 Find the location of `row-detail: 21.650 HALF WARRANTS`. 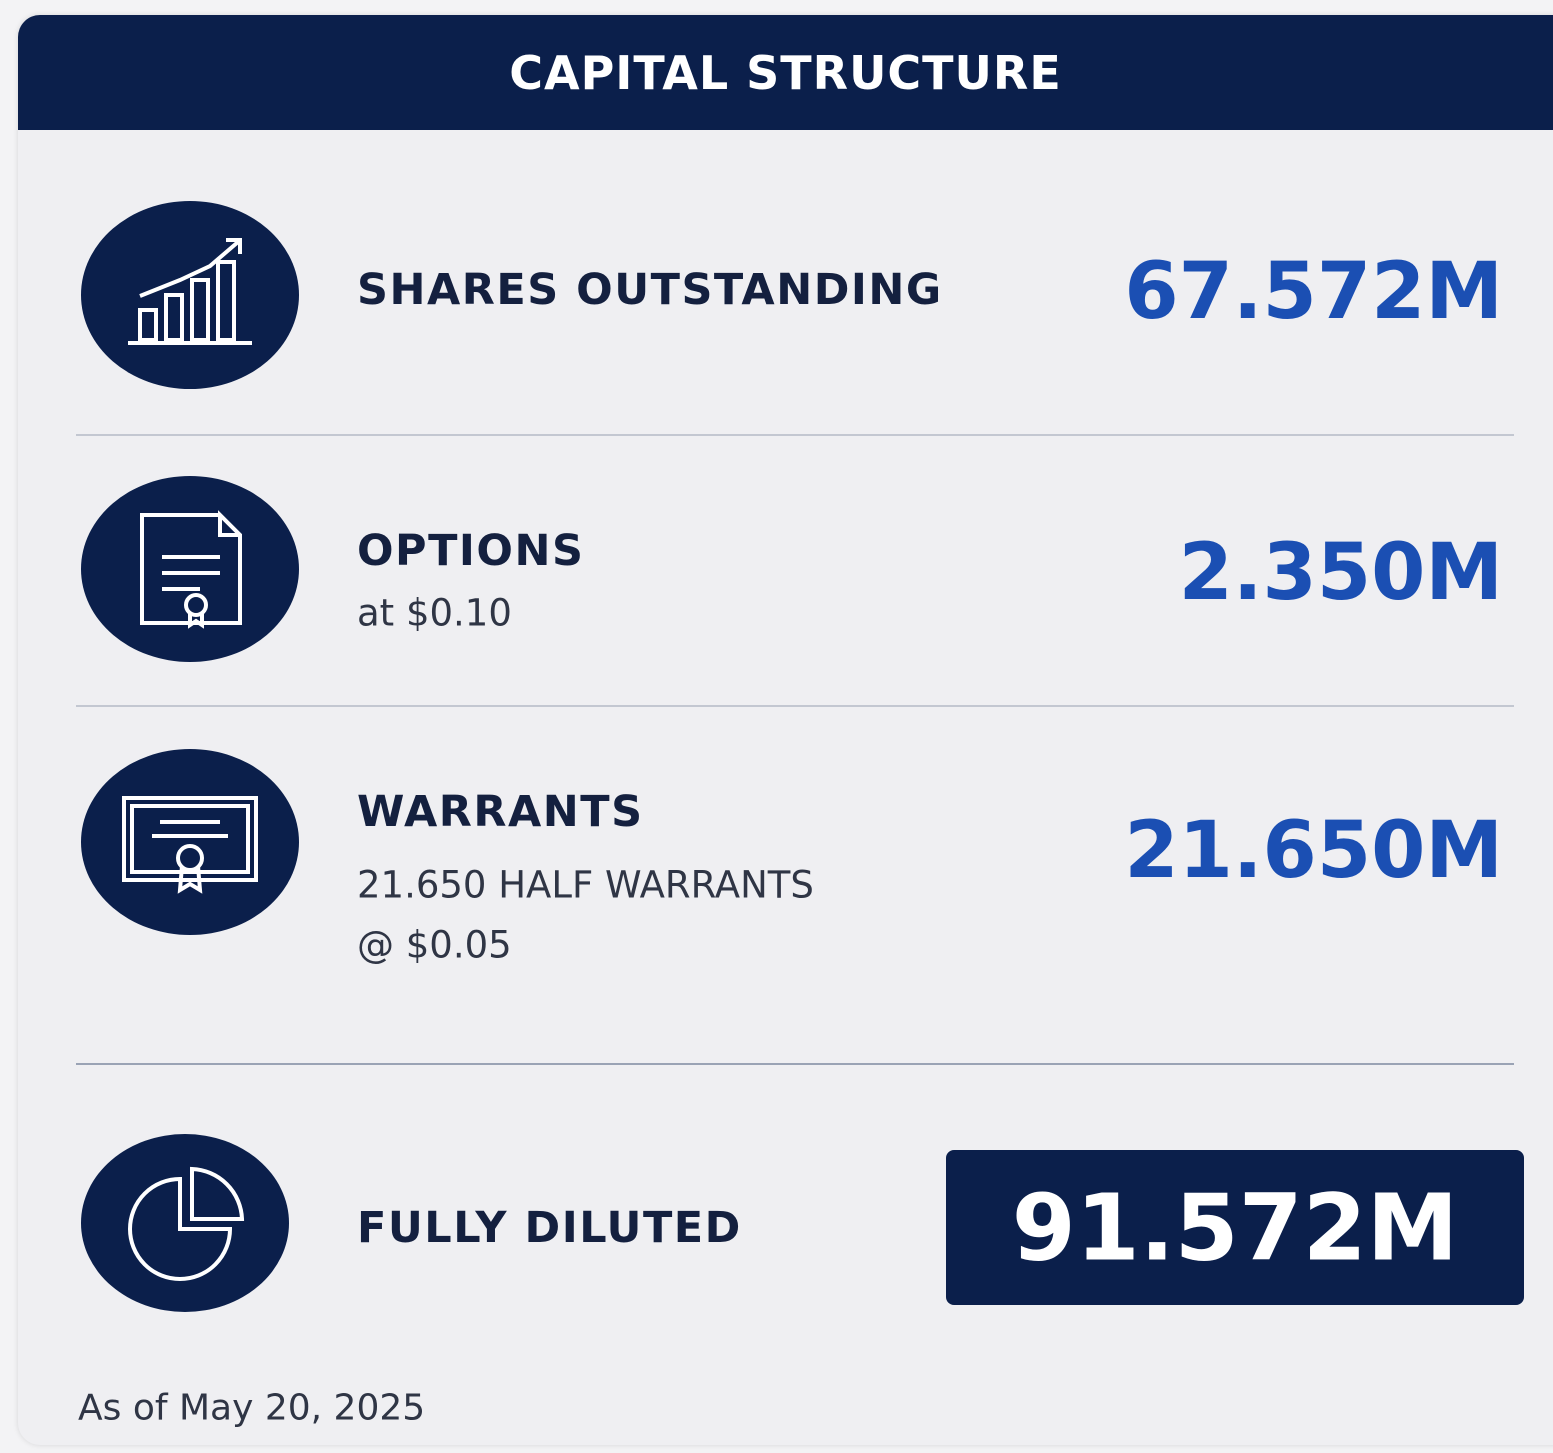

row-detail: 21.650 HALF WARRANTS is located at coordinates (585, 885).